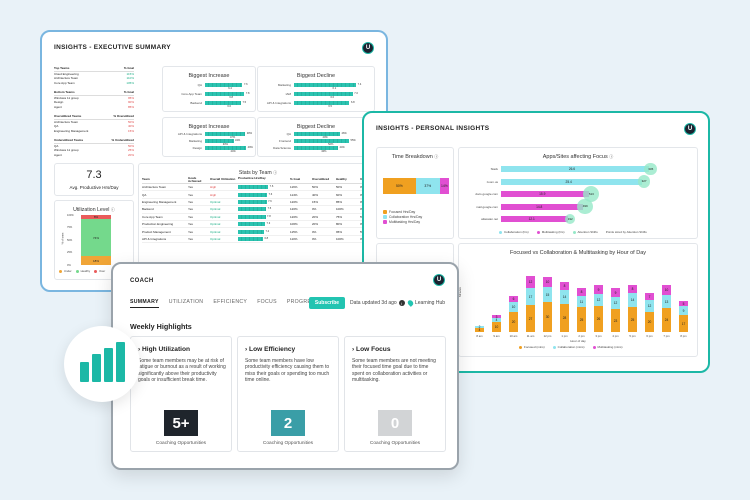  What do you see at coordinates (410, 303) in the screenshot?
I see `location-pin-icon` at bounding box center [410, 303].